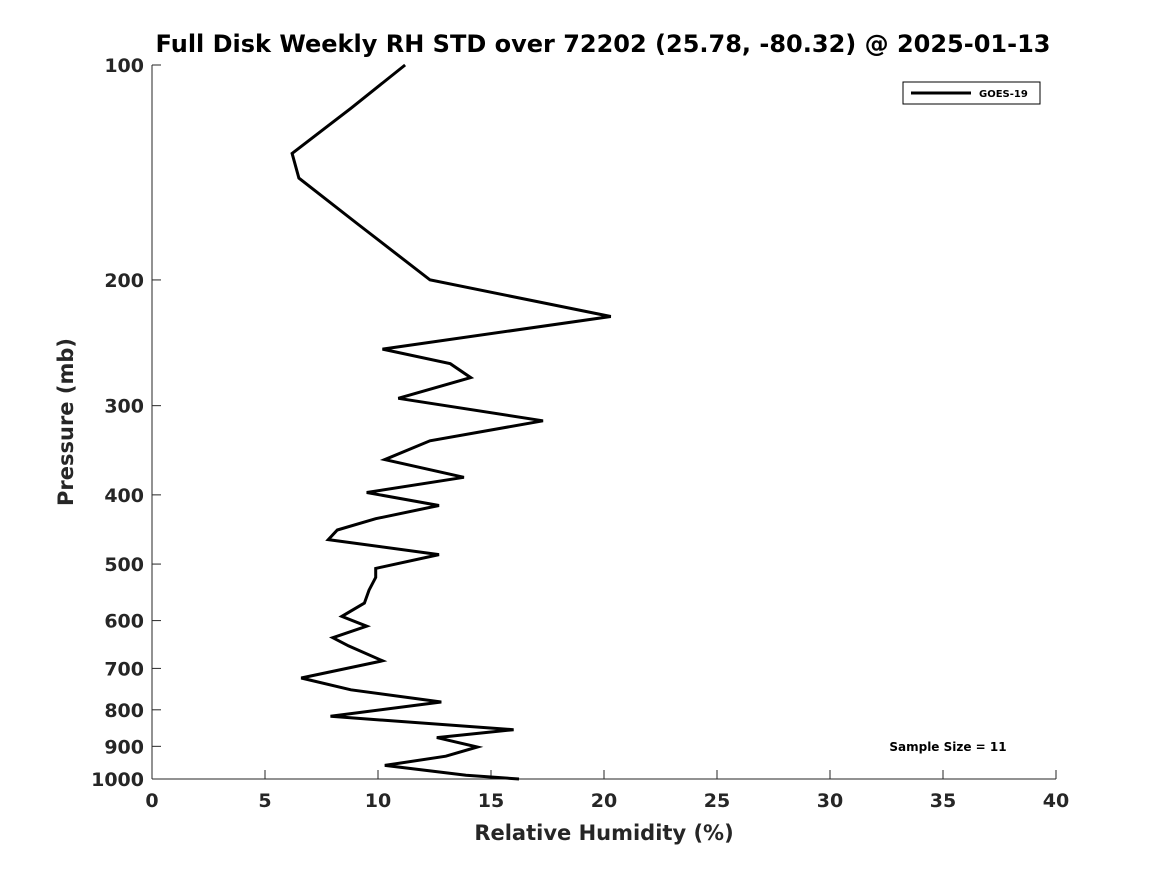  Describe the element at coordinates (124, 281) in the screenshot. I see `y-tick-label: 200` at that location.